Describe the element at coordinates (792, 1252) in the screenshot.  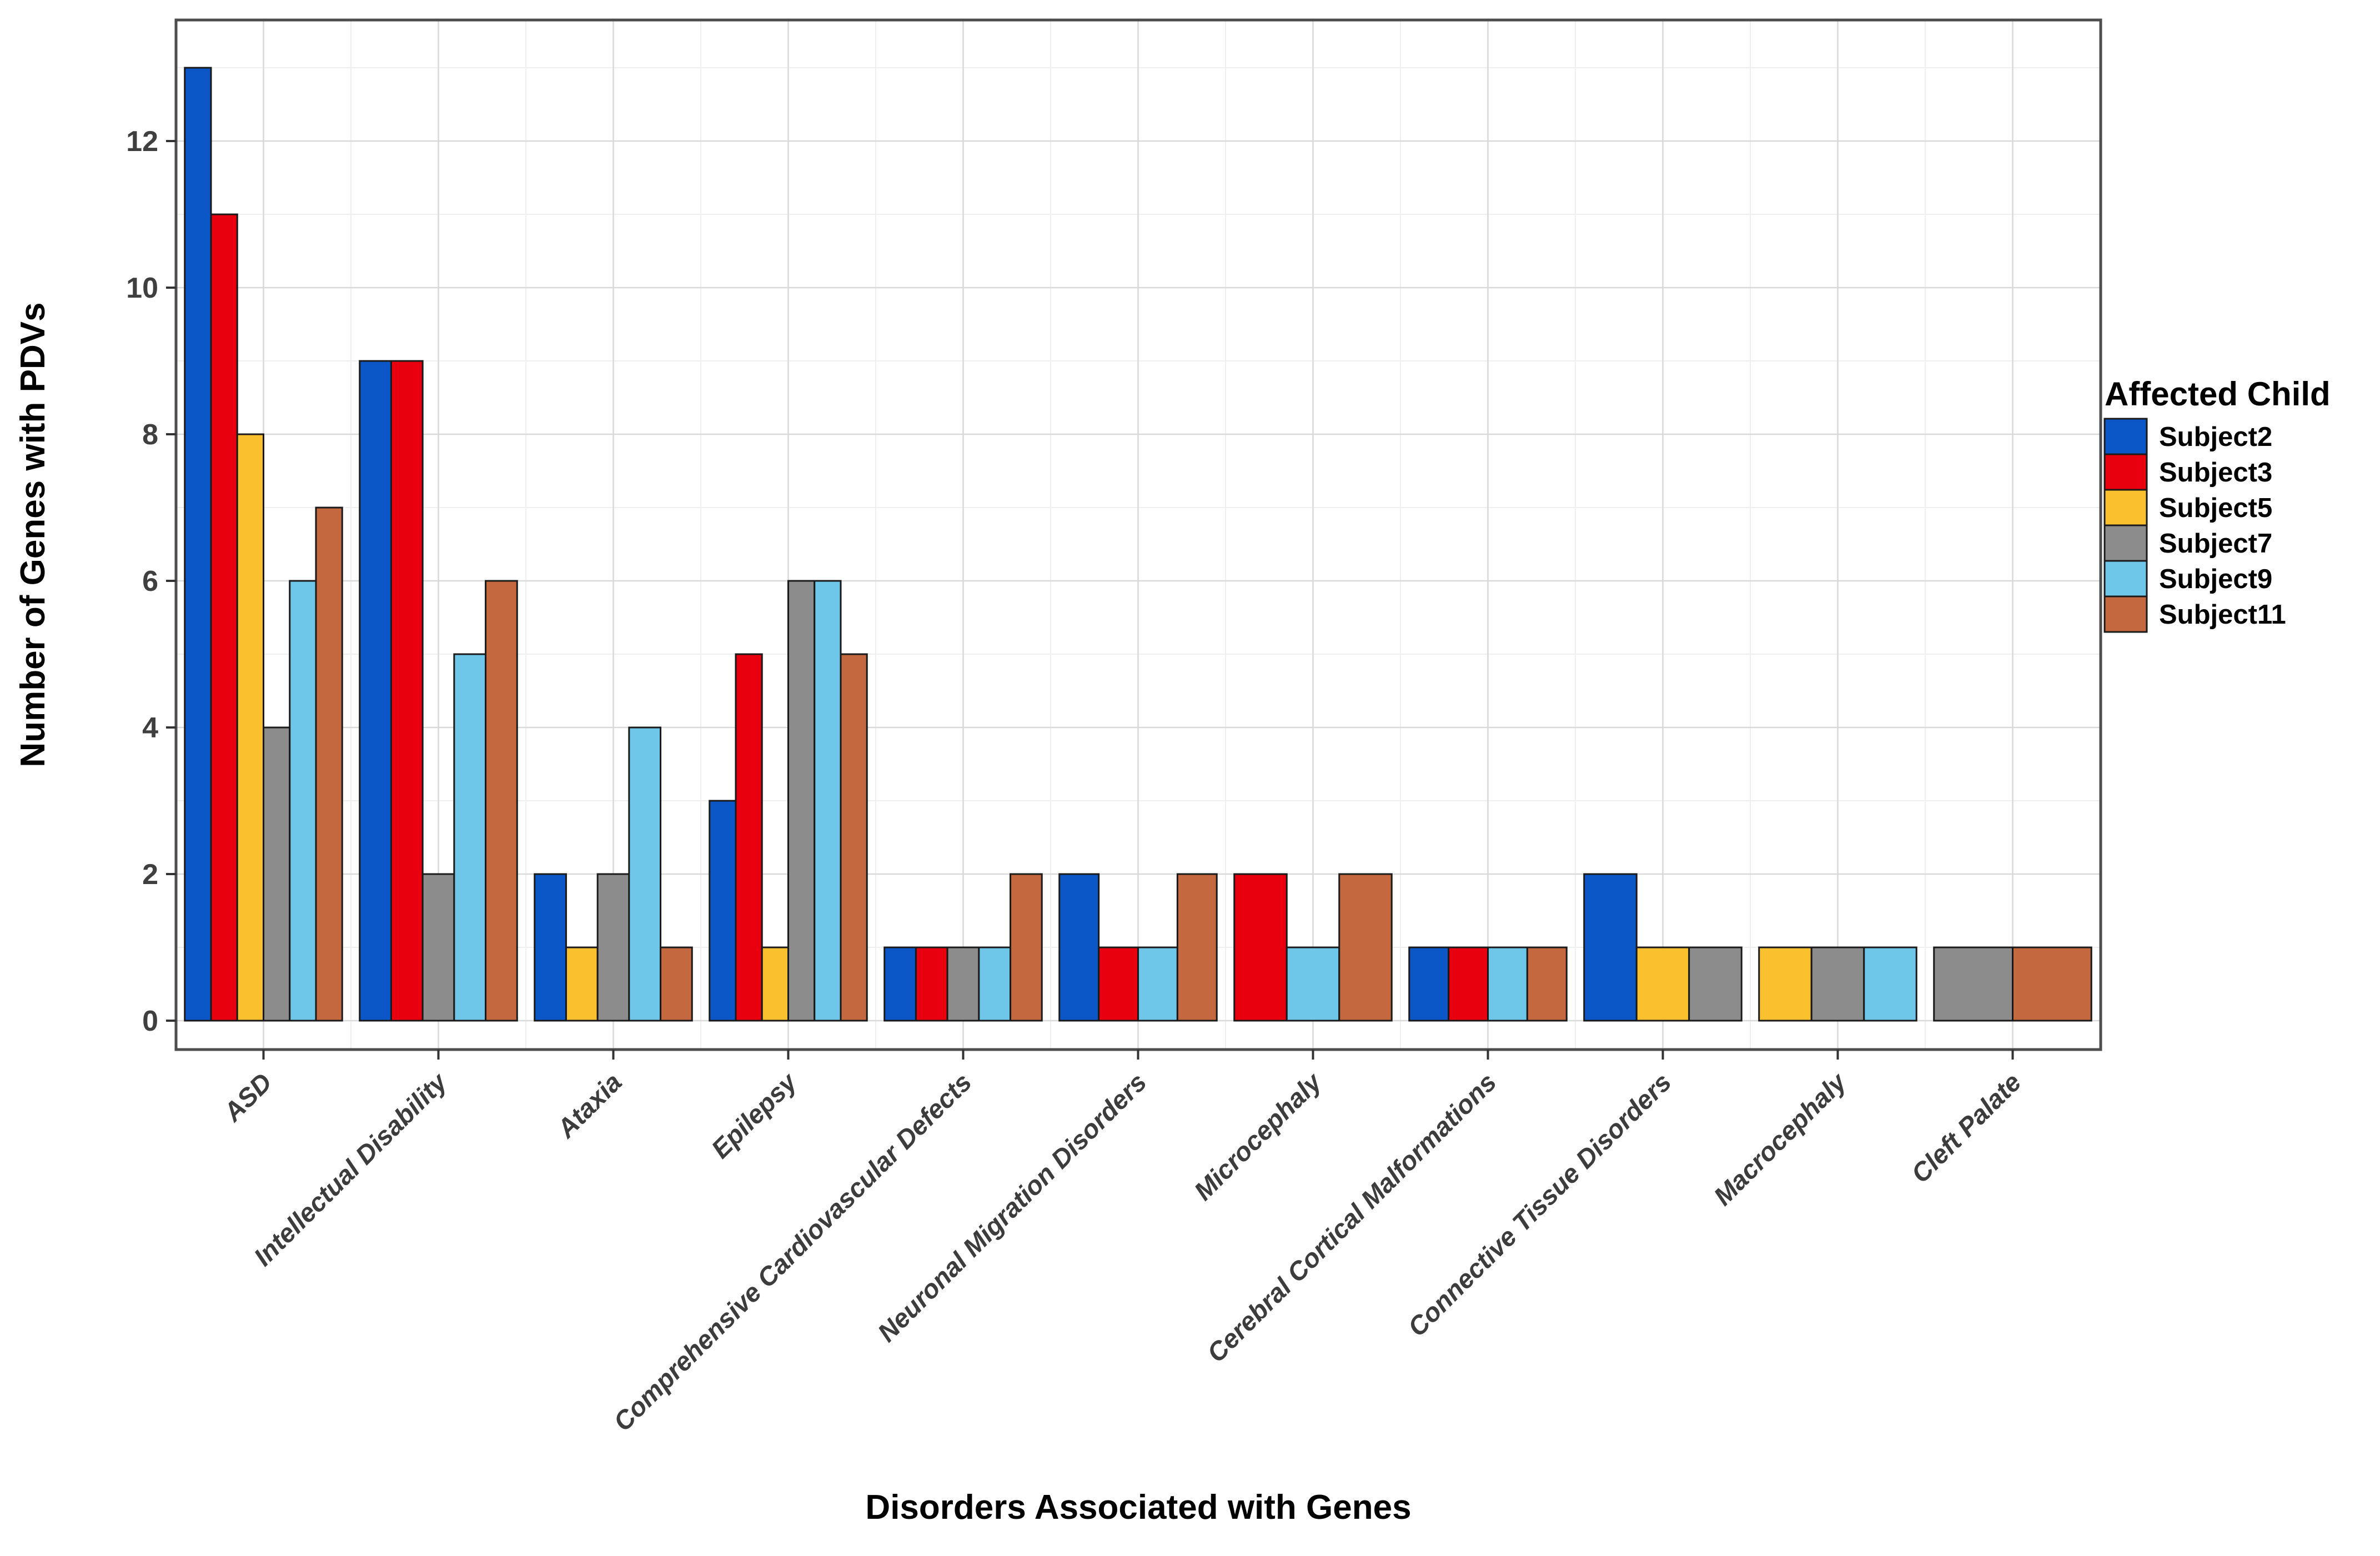
I see `x-tick-label: Comprehensive Cardiovascular Defects` at that location.